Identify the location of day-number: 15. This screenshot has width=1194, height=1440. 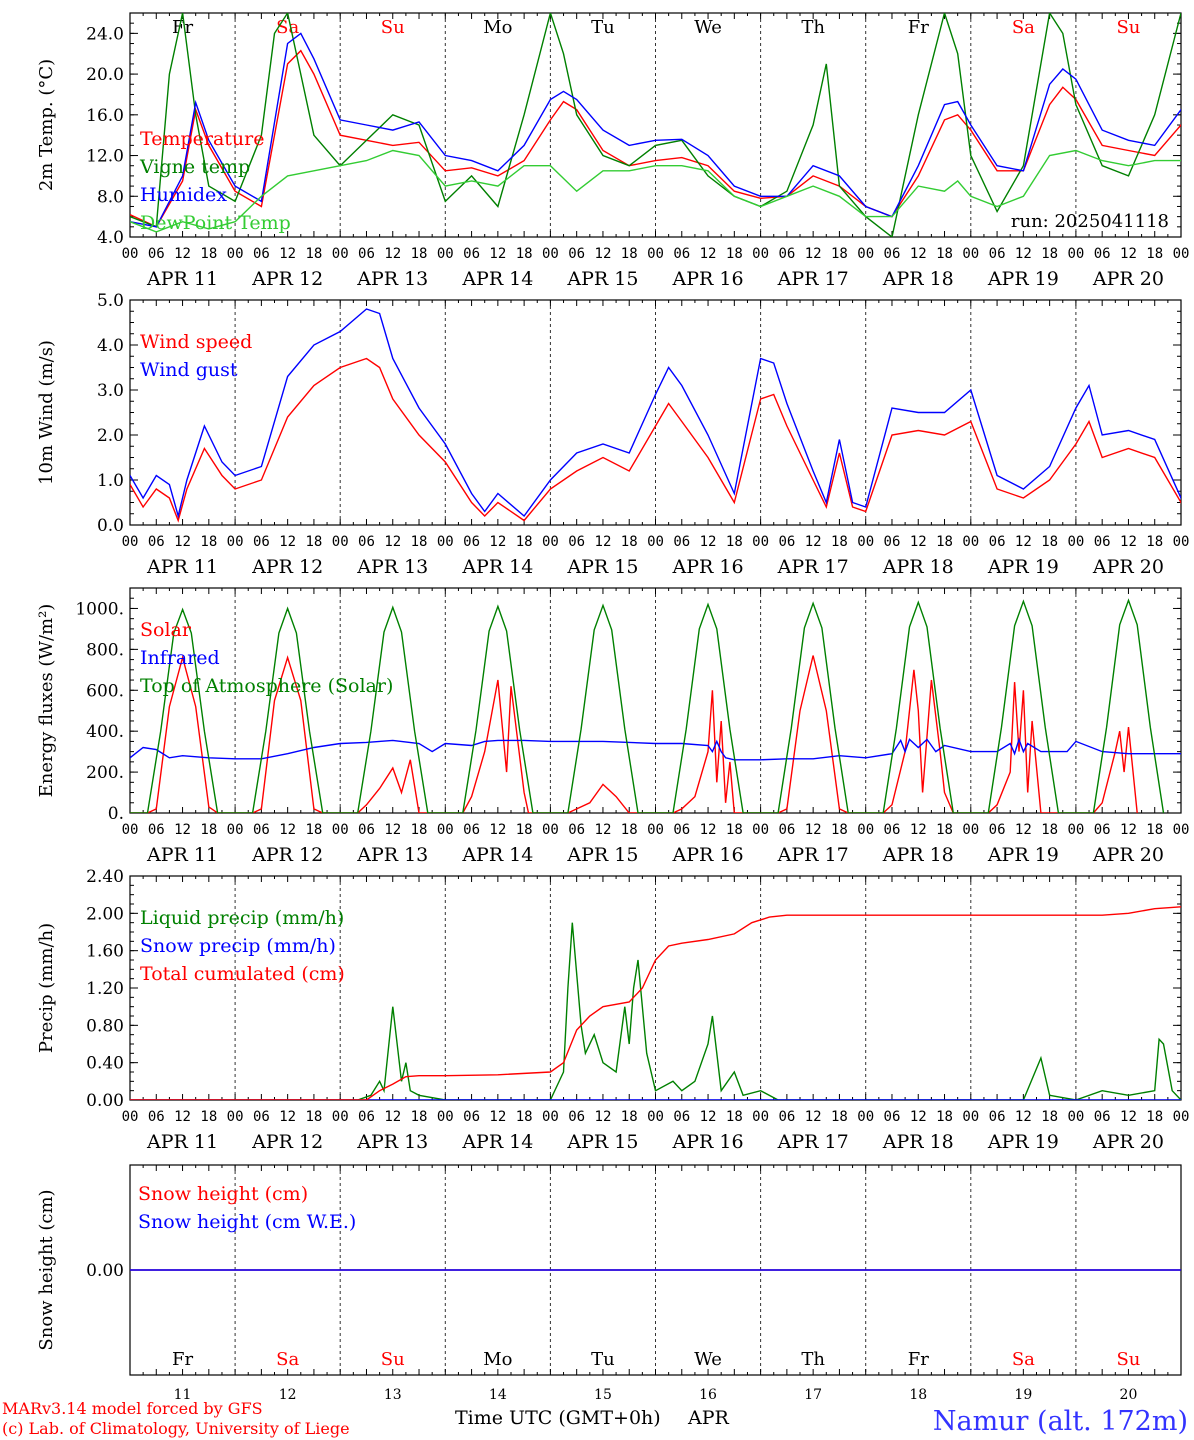
(603, 1395).